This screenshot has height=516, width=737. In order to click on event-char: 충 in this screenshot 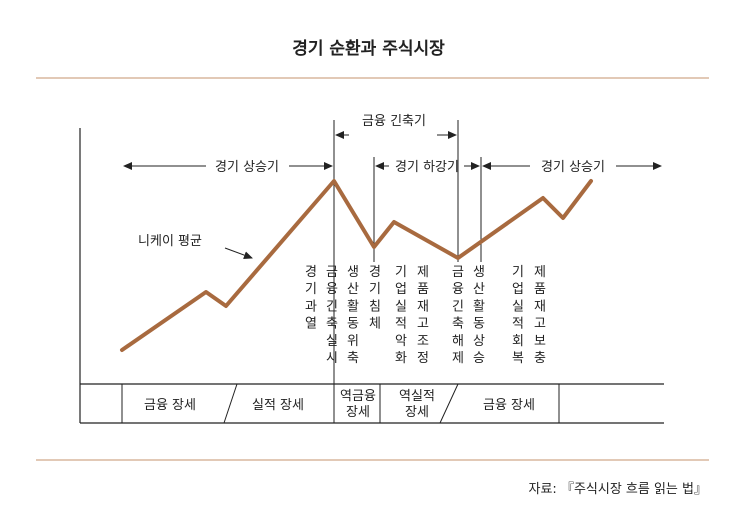, I will do `click(540, 358)`.